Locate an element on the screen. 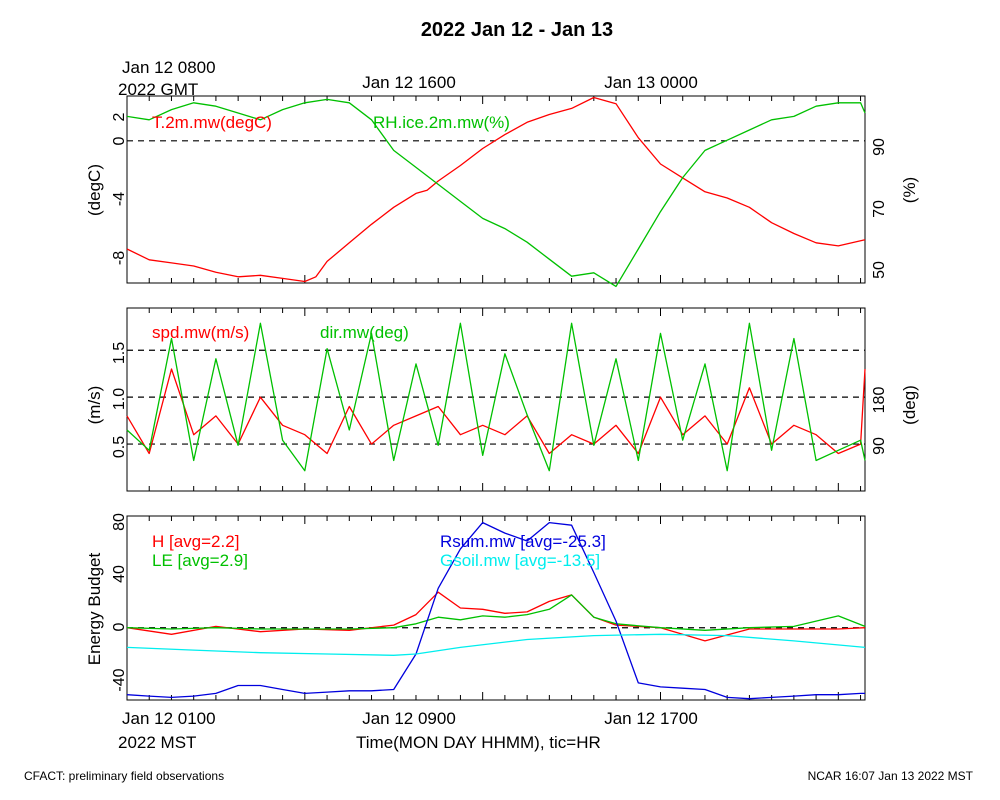  series-label-temperature: T.2m.mw(degC) is located at coordinates (212, 122).